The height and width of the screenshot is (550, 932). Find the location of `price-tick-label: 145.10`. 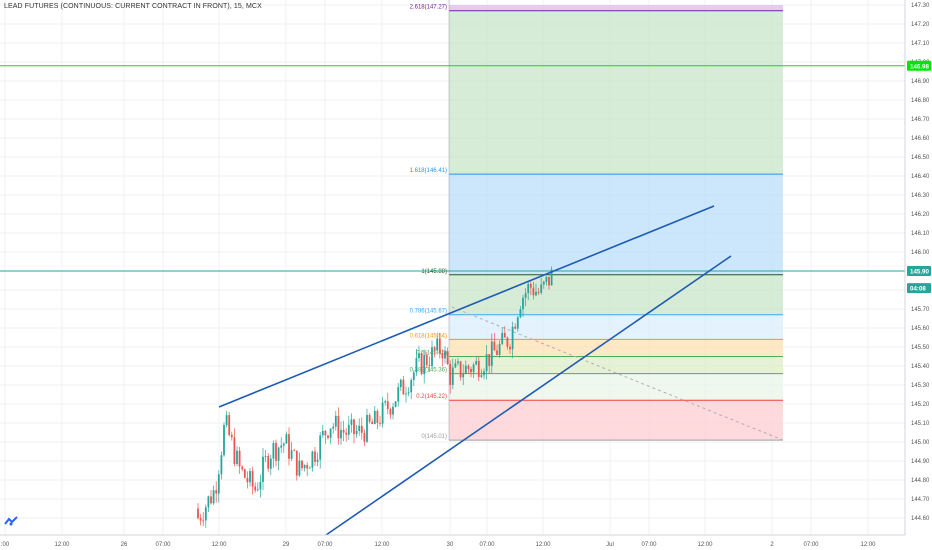

price-tick-label: 145.10 is located at coordinates (920, 424).